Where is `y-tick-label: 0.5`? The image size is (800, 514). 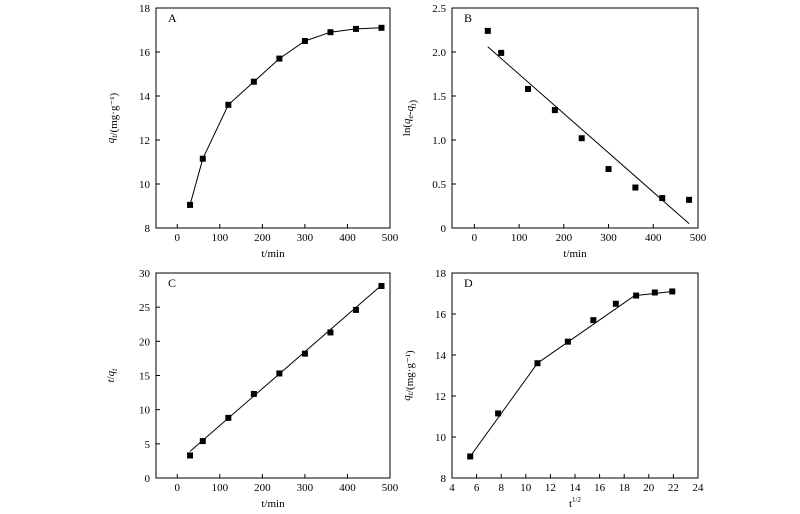
y-tick-label: 0.5 is located at coordinates (439, 185).